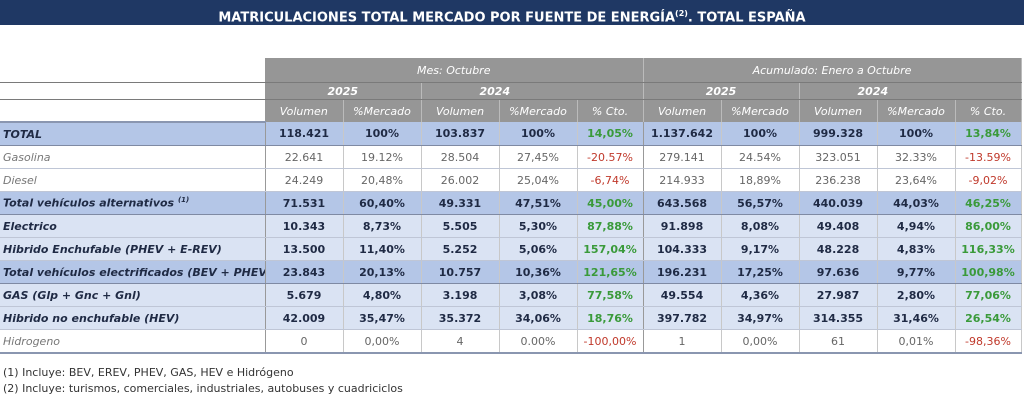 The height and width of the screenshot is (419, 1024). I want to click on cell-mercado: 44,03%, so click(916, 203).